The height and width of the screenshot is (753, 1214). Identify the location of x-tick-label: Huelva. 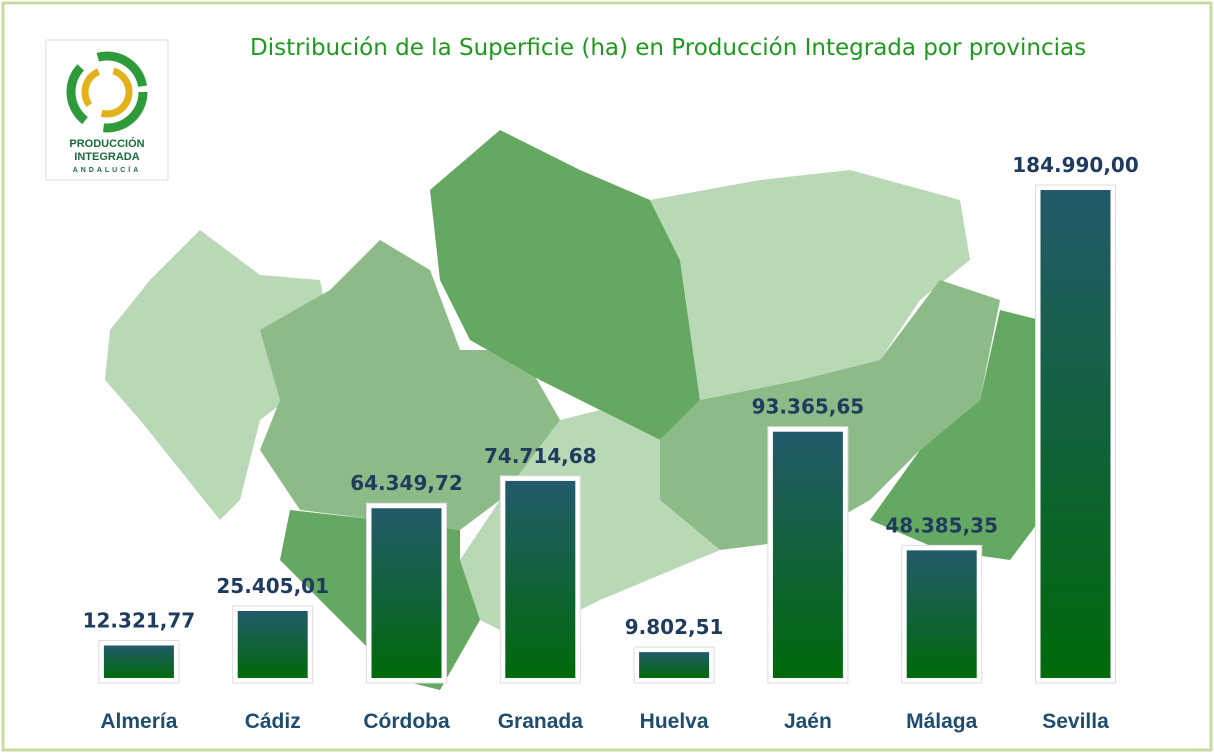
(674, 721).